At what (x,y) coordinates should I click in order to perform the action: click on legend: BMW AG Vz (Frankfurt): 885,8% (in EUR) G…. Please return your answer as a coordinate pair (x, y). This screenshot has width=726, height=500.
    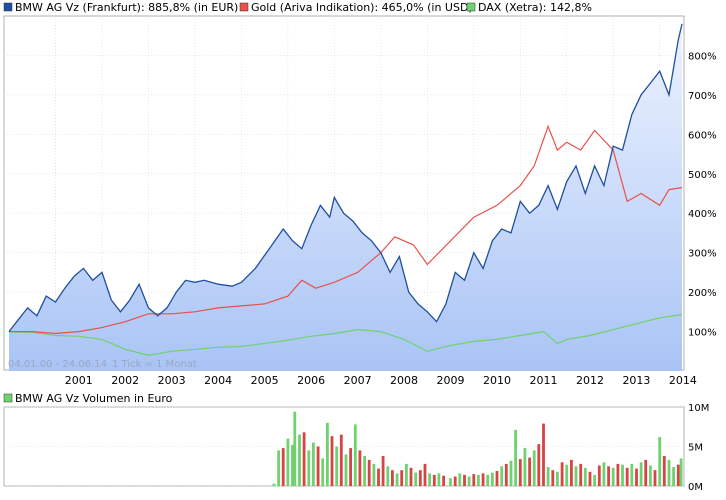
    Looking at the image, I should click on (297, 7).